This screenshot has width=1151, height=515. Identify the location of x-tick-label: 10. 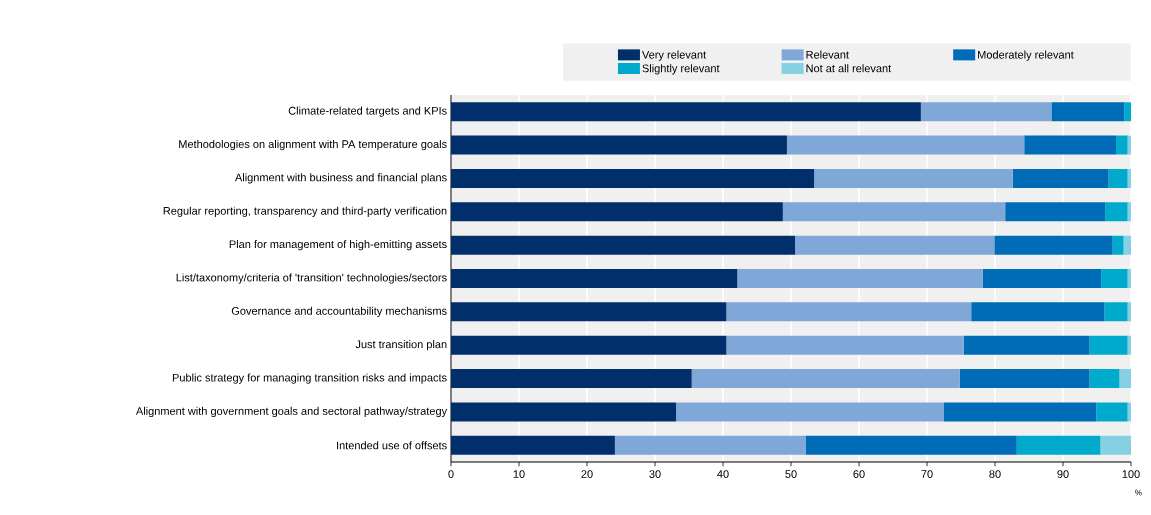
(519, 474).